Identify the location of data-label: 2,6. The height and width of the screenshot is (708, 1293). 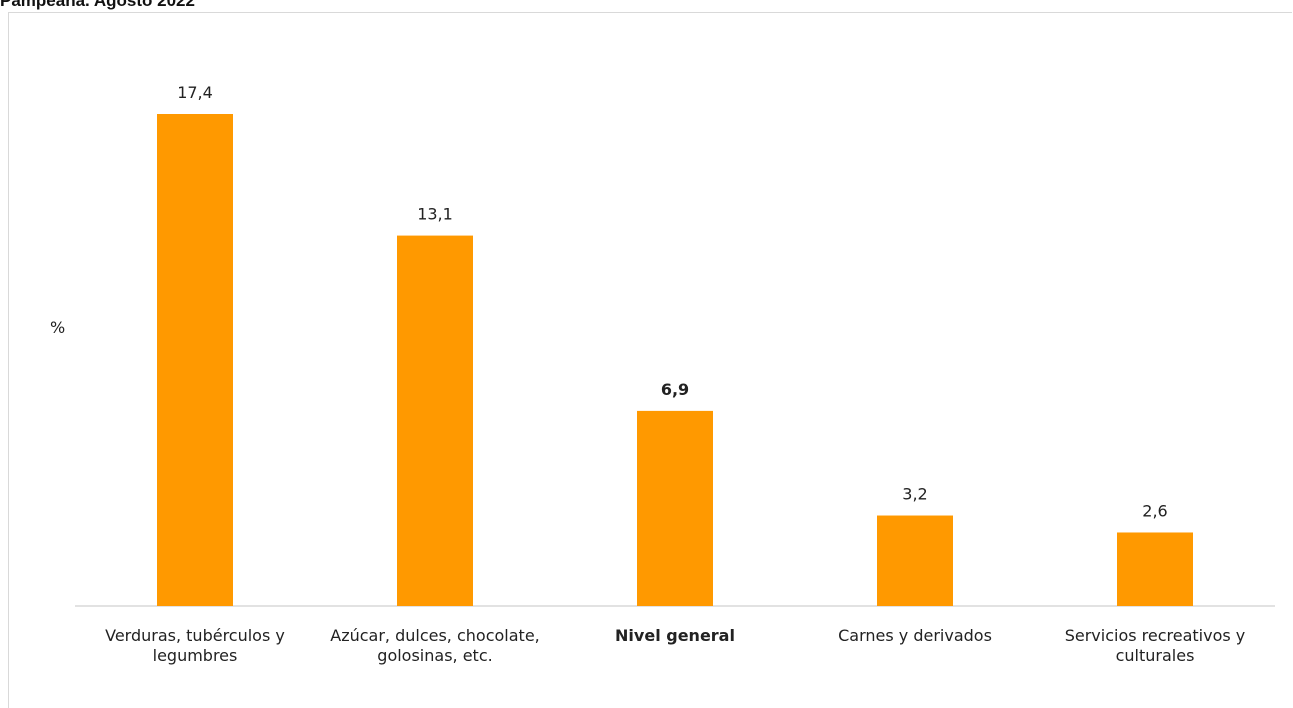
(1154, 510).